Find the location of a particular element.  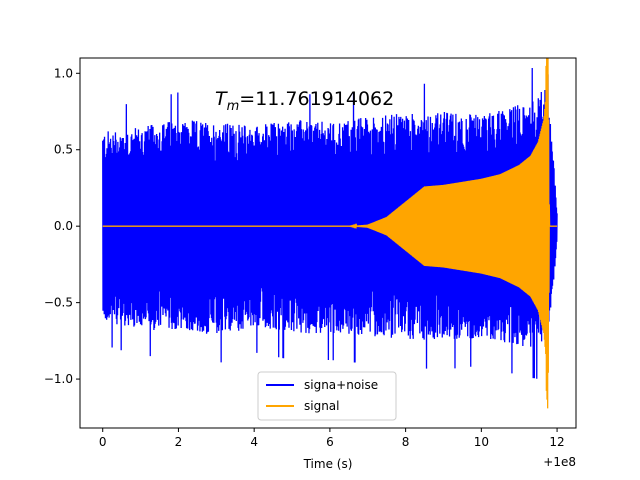

tm-annotation: Tm=11.761914062 is located at coordinates (304, 101).